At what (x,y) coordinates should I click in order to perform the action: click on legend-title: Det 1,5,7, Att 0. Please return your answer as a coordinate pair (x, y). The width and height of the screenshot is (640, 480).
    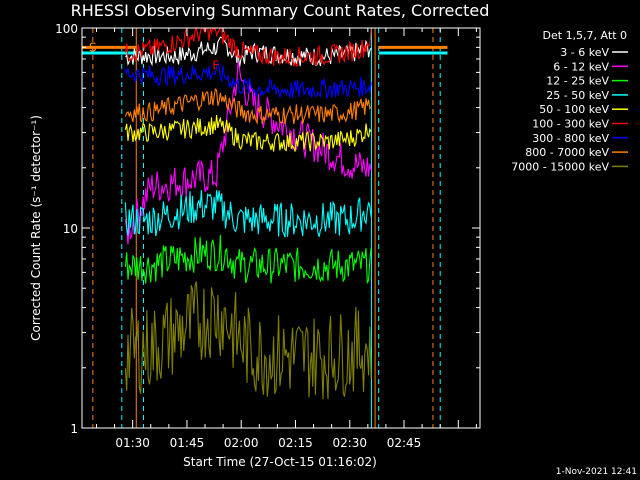
    Looking at the image, I should click on (585, 35).